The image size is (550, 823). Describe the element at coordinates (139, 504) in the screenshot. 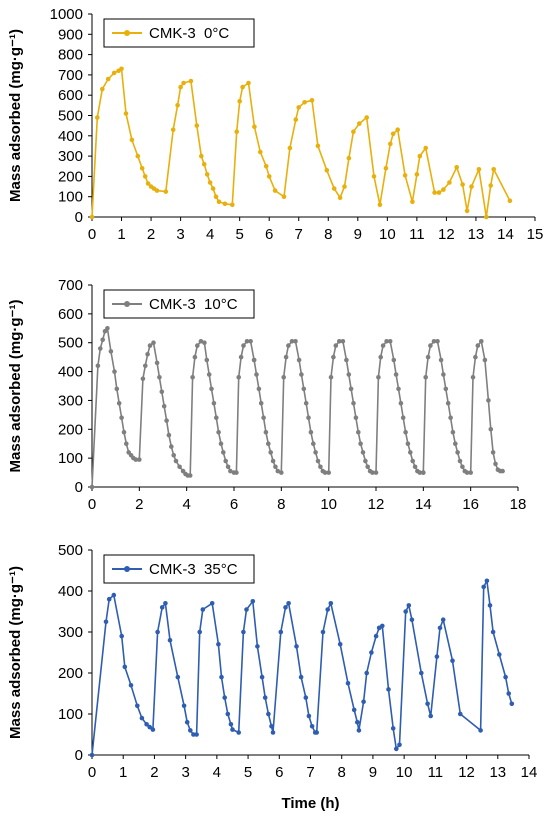

I see `x-tick-label: 2` at that location.